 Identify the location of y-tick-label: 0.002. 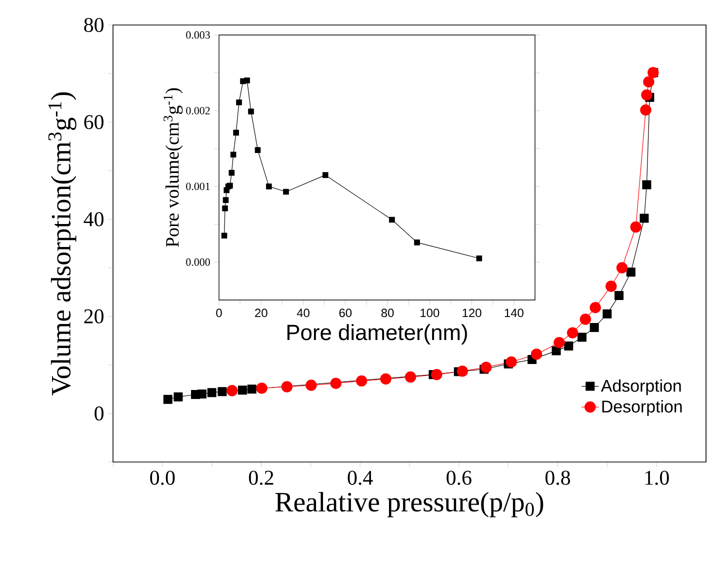
(198, 110).